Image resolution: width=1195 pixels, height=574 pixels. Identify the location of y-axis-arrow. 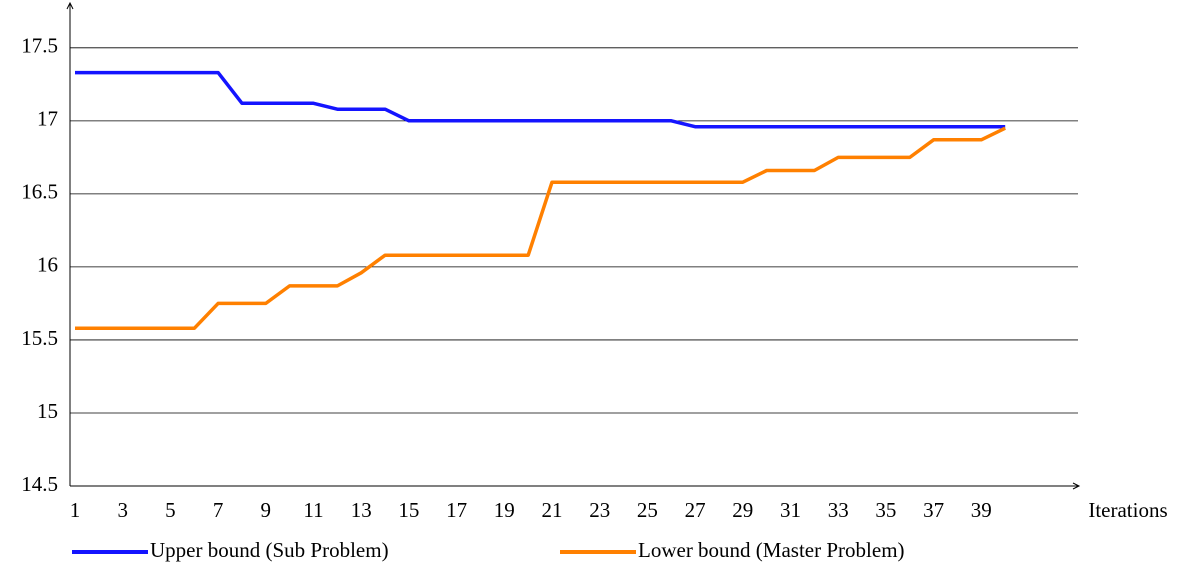
(70, 5).